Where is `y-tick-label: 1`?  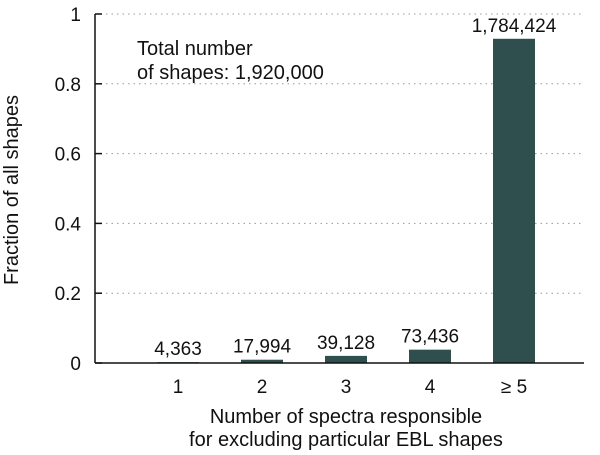
y-tick-label: 1 is located at coordinates (75, 15).